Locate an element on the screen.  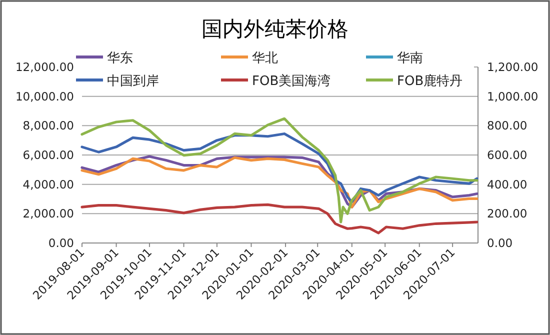
title: 国内外纯苯价格 is located at coordinates (275, 29).